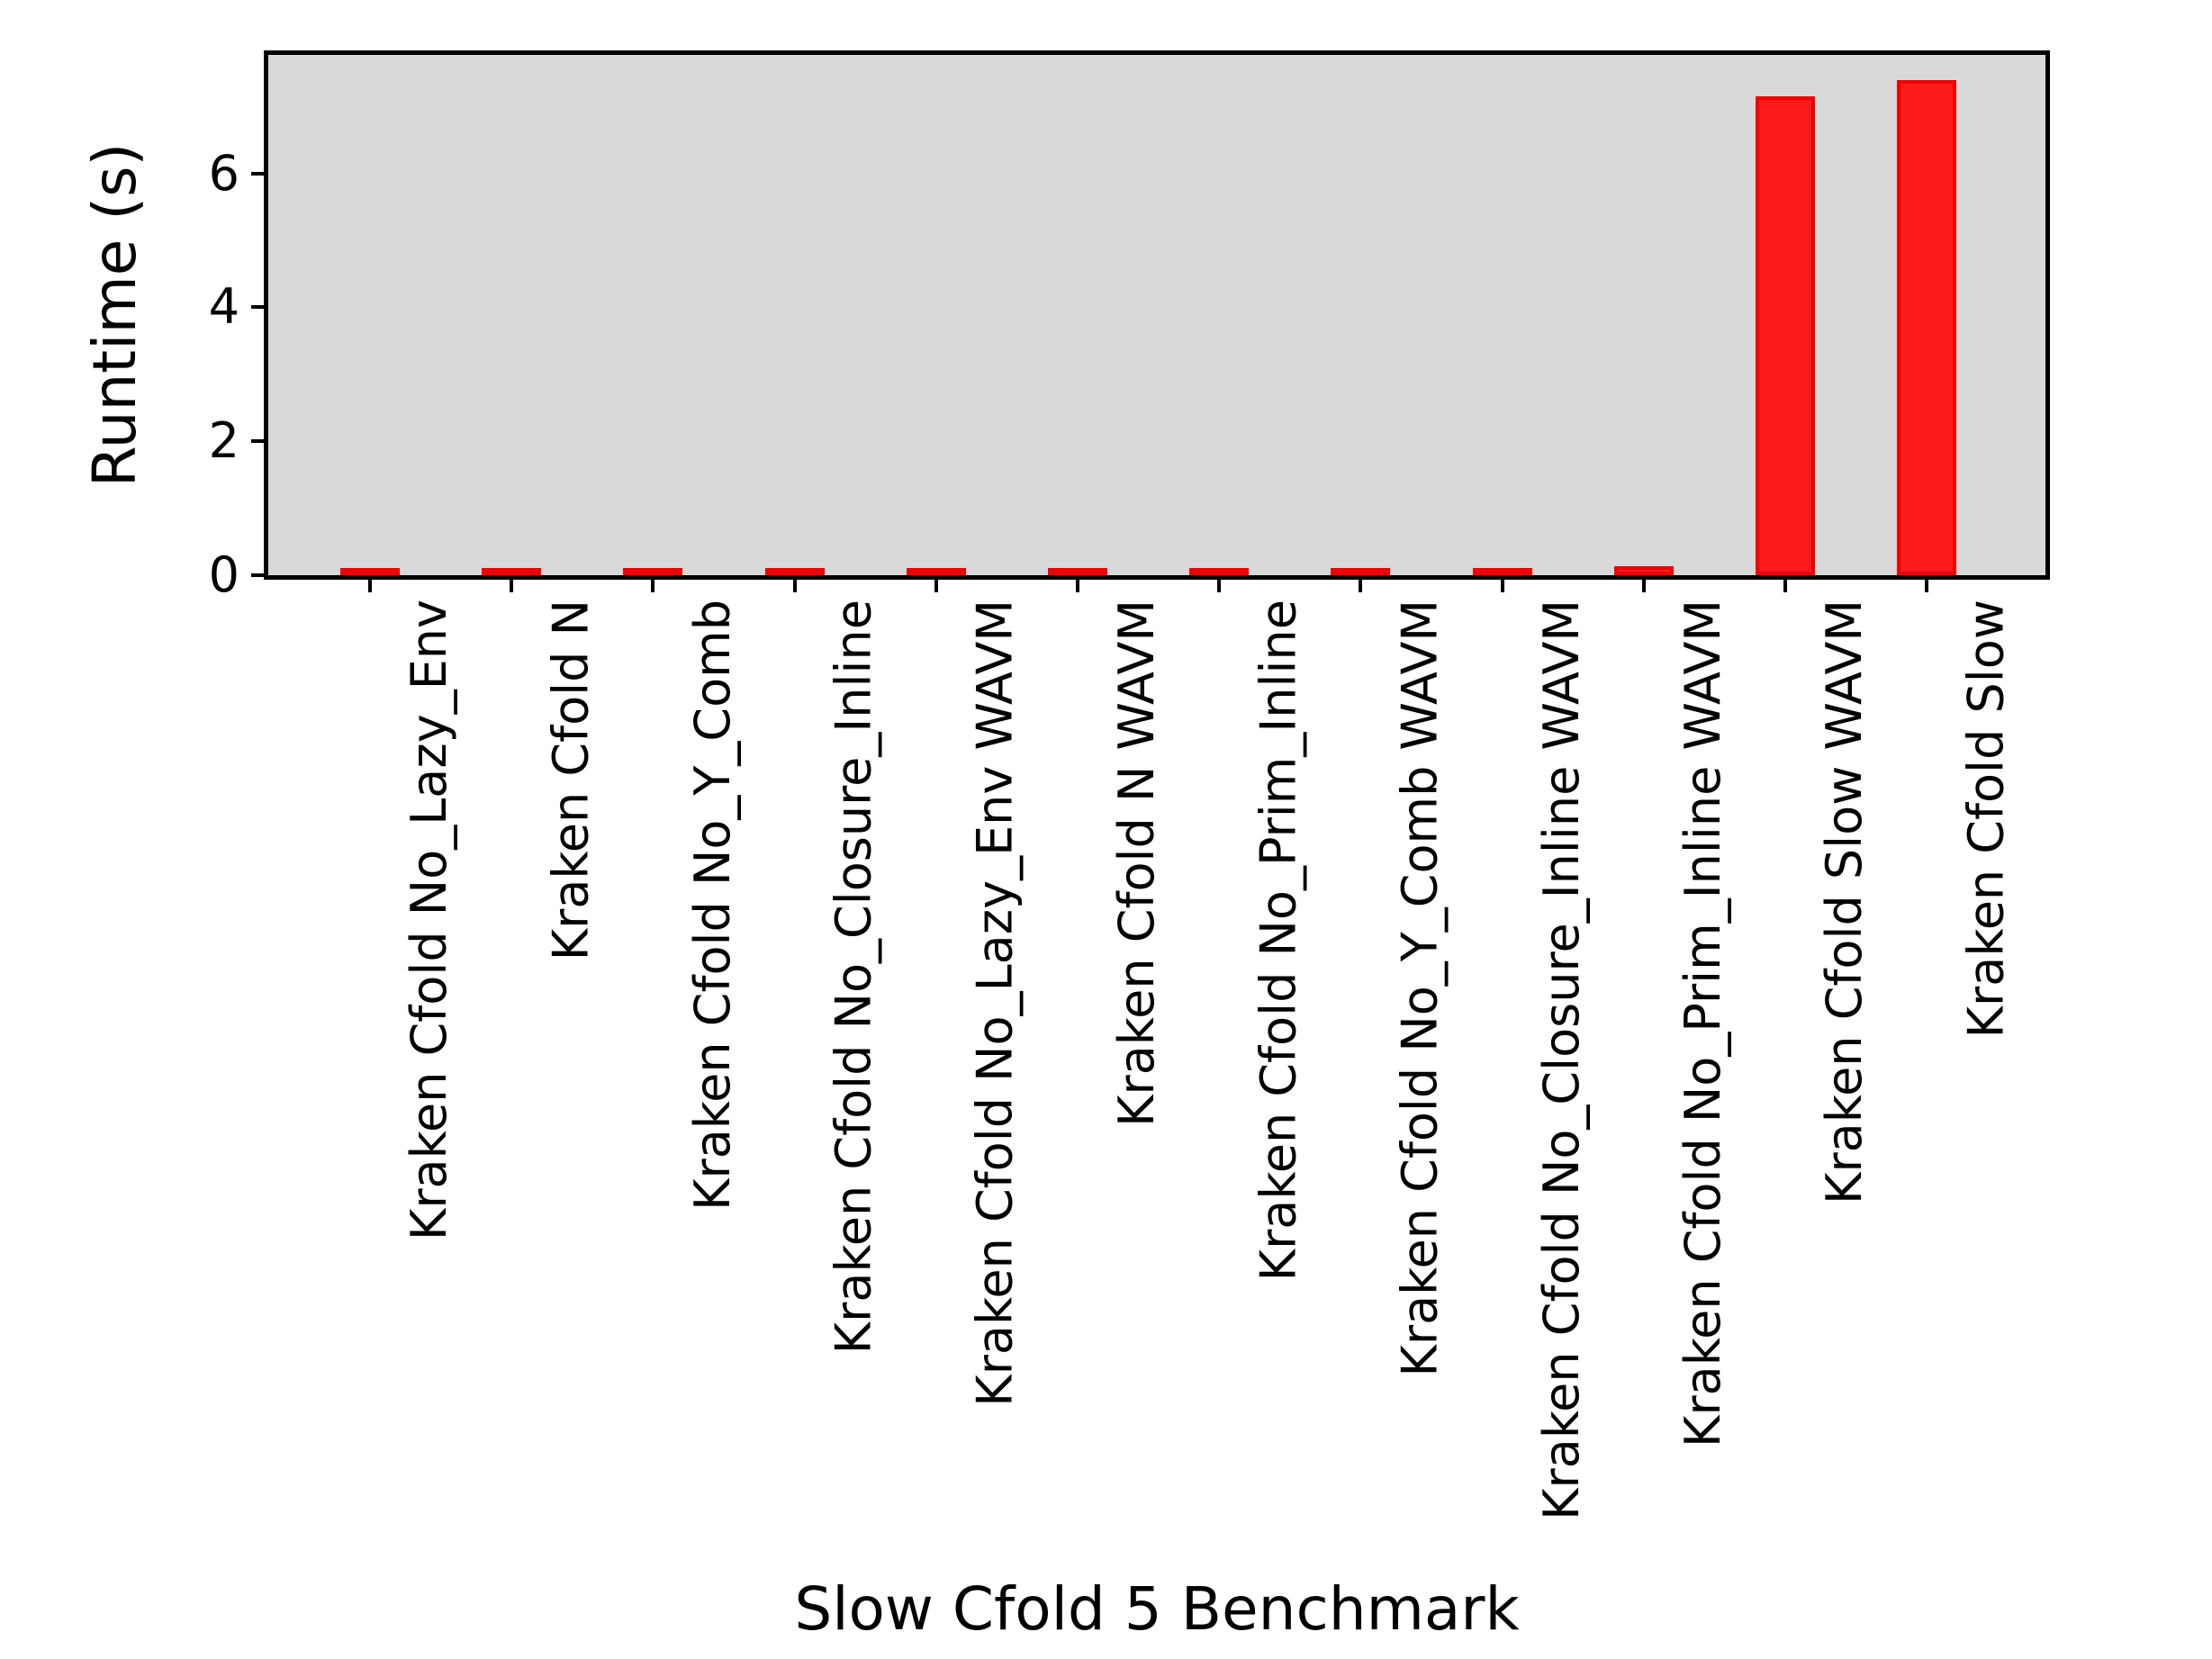 The image size is (2212, 1659). Describe the element at coordinates (1278, 941) in the screenshot. I see `x-tick-label: Kraken Cfold No_Prim_Inline` at that location.